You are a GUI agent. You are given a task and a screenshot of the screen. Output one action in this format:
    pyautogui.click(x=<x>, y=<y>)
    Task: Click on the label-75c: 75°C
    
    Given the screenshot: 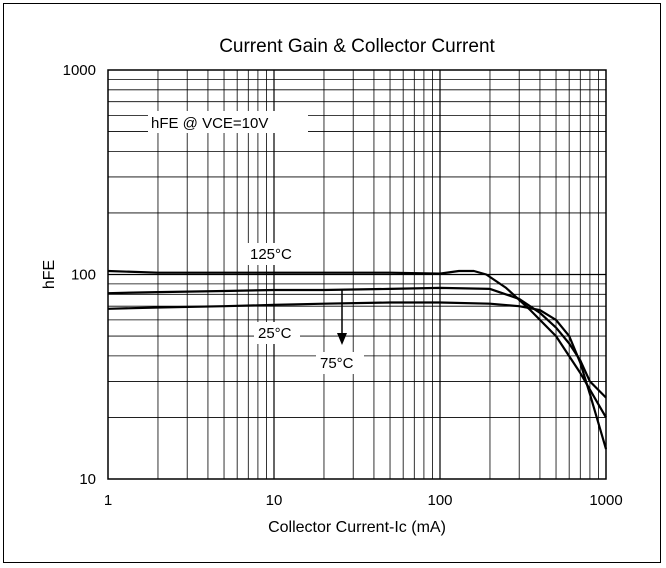 What is the action you would take?
    pyautogui.click(x=337, y=363)
    